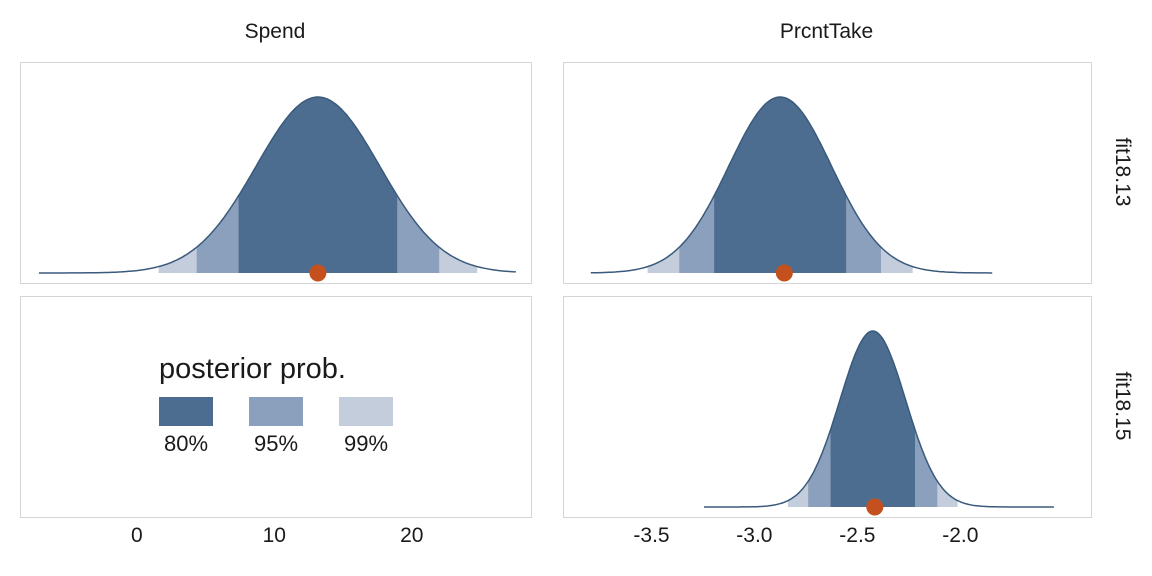 This screenshot has width=1152, height=576. I want to click on x-axis-tick-label: -3.0, so click(754, 535).